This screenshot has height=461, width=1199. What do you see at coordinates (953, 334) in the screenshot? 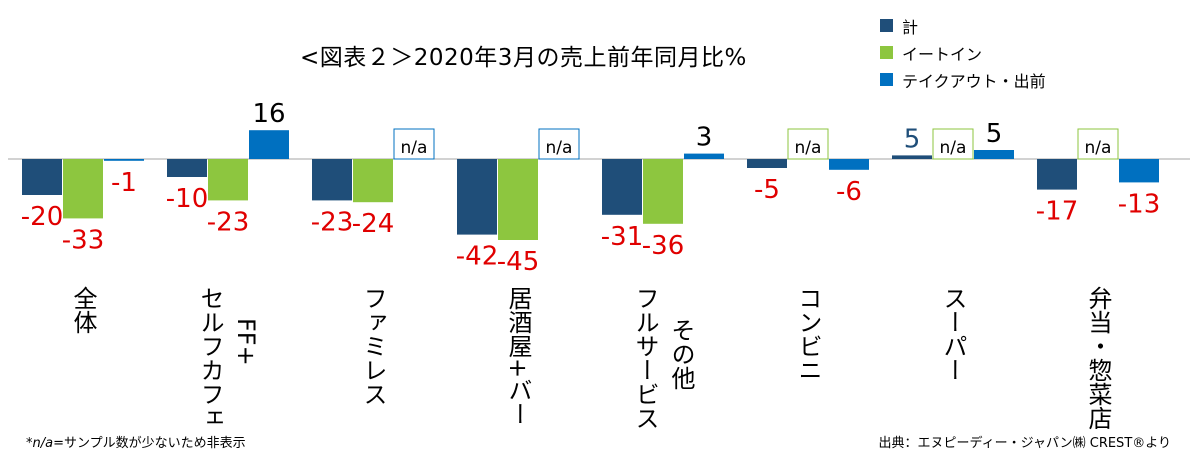
I see `category-label: スーパー` at bounding box center [953, 334].